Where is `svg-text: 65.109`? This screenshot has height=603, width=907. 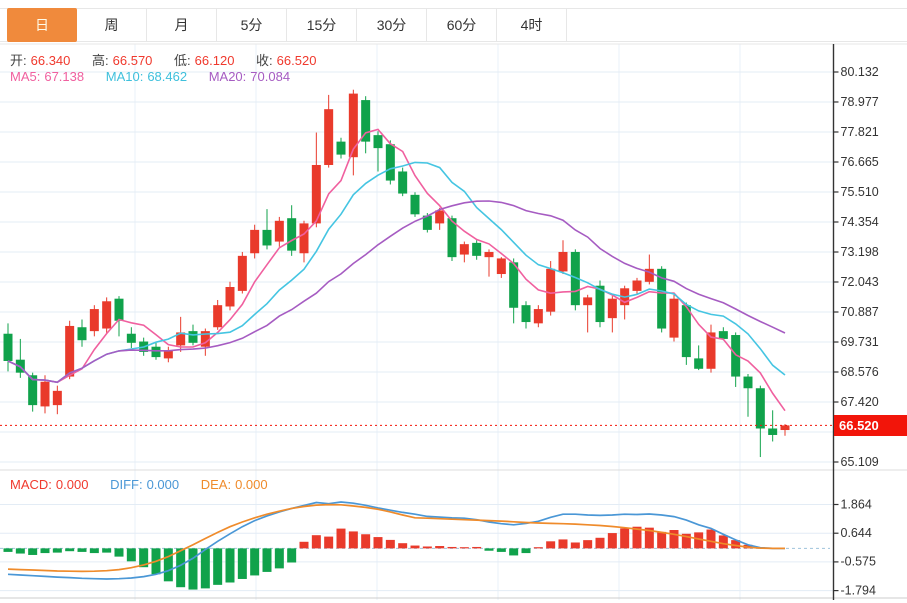 svg-text: 65.109 is located at coordinates (860, 462).